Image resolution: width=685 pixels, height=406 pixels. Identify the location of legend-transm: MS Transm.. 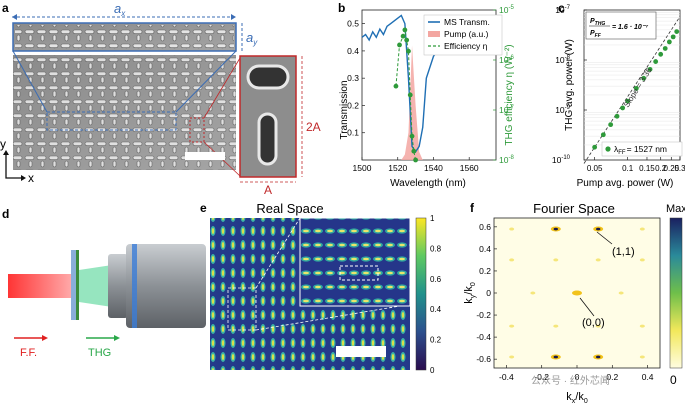
(467, 22).